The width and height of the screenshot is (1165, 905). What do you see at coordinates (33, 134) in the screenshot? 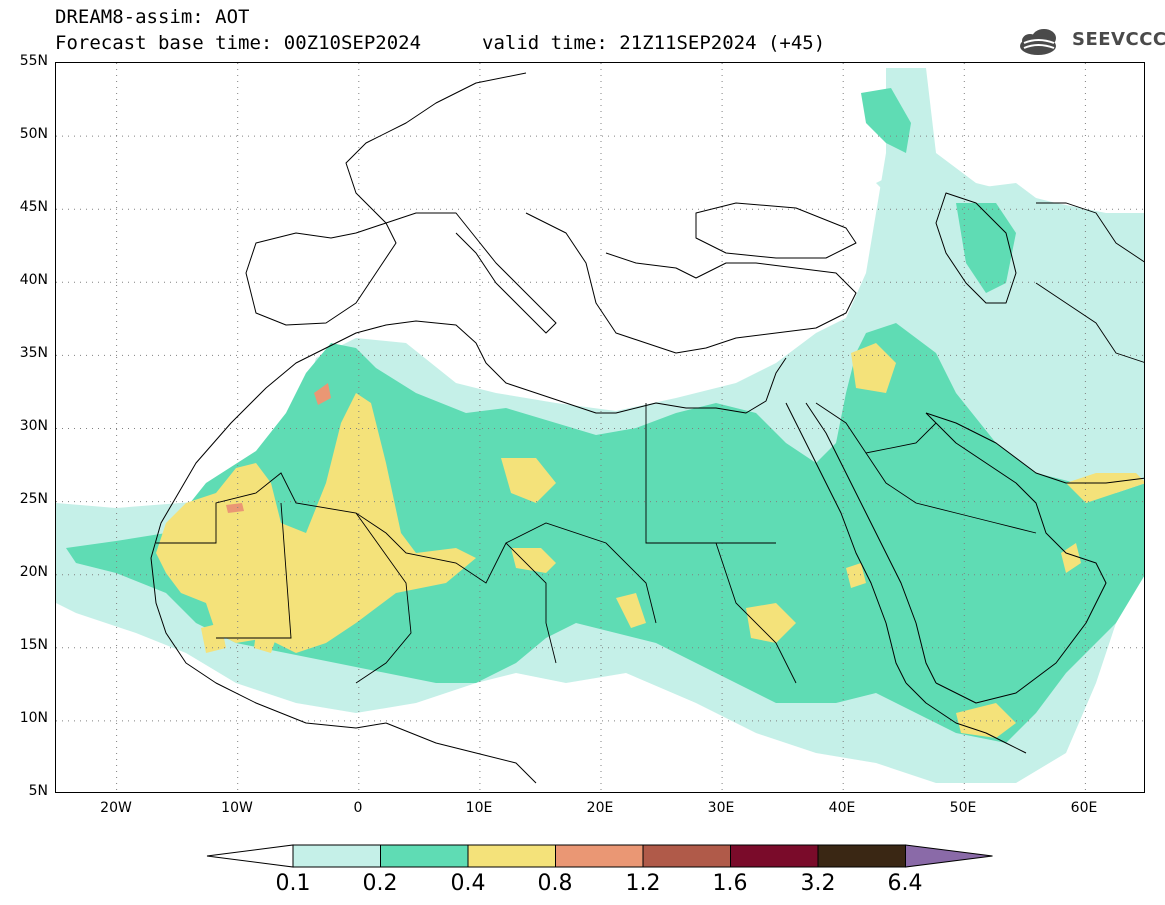
I see `lat-label: 50N` at bounding box center [33, 134].